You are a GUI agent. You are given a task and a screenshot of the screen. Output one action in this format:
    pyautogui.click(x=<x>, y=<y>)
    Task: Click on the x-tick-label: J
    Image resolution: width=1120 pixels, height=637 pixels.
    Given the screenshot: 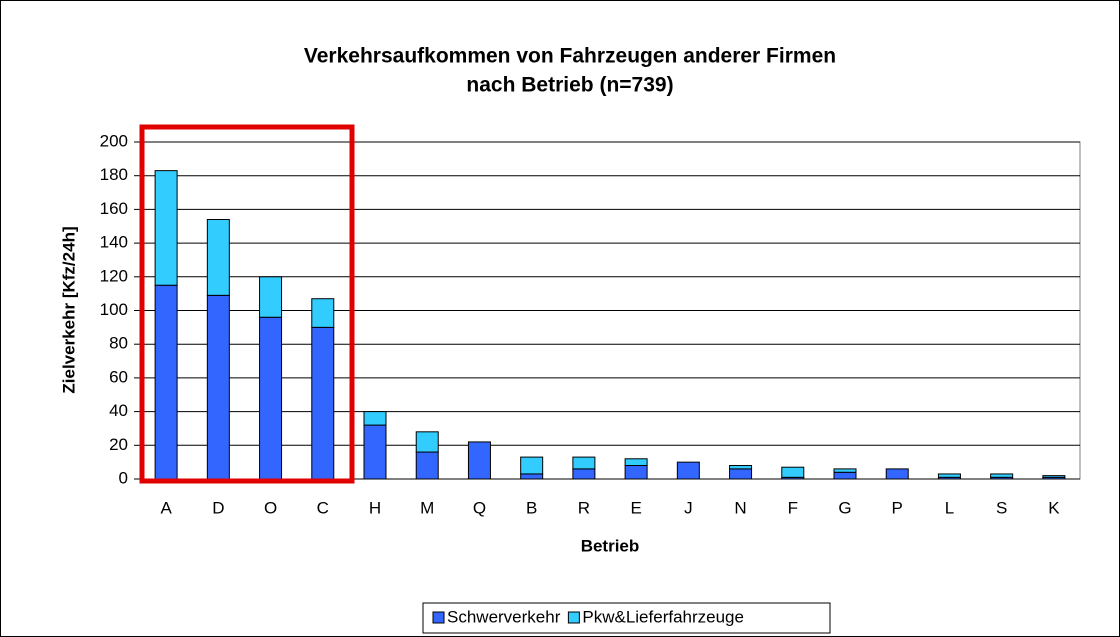 What is the action you would take?
    pyautogui.click(x=688, y=507)
    